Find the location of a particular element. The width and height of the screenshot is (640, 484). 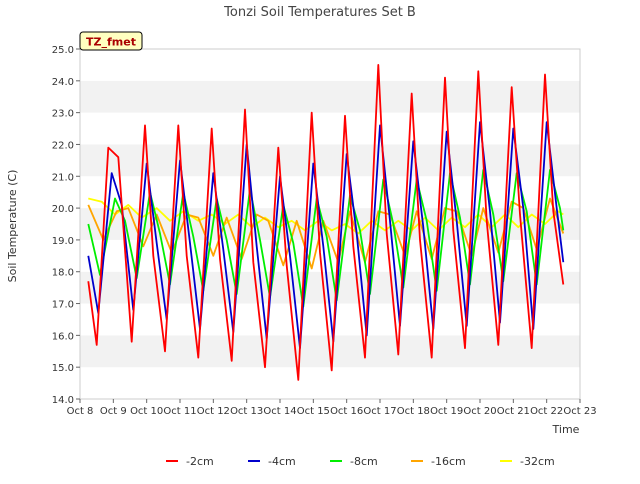

y-tick-label: 18.0 is located at coordinates (63, 273).